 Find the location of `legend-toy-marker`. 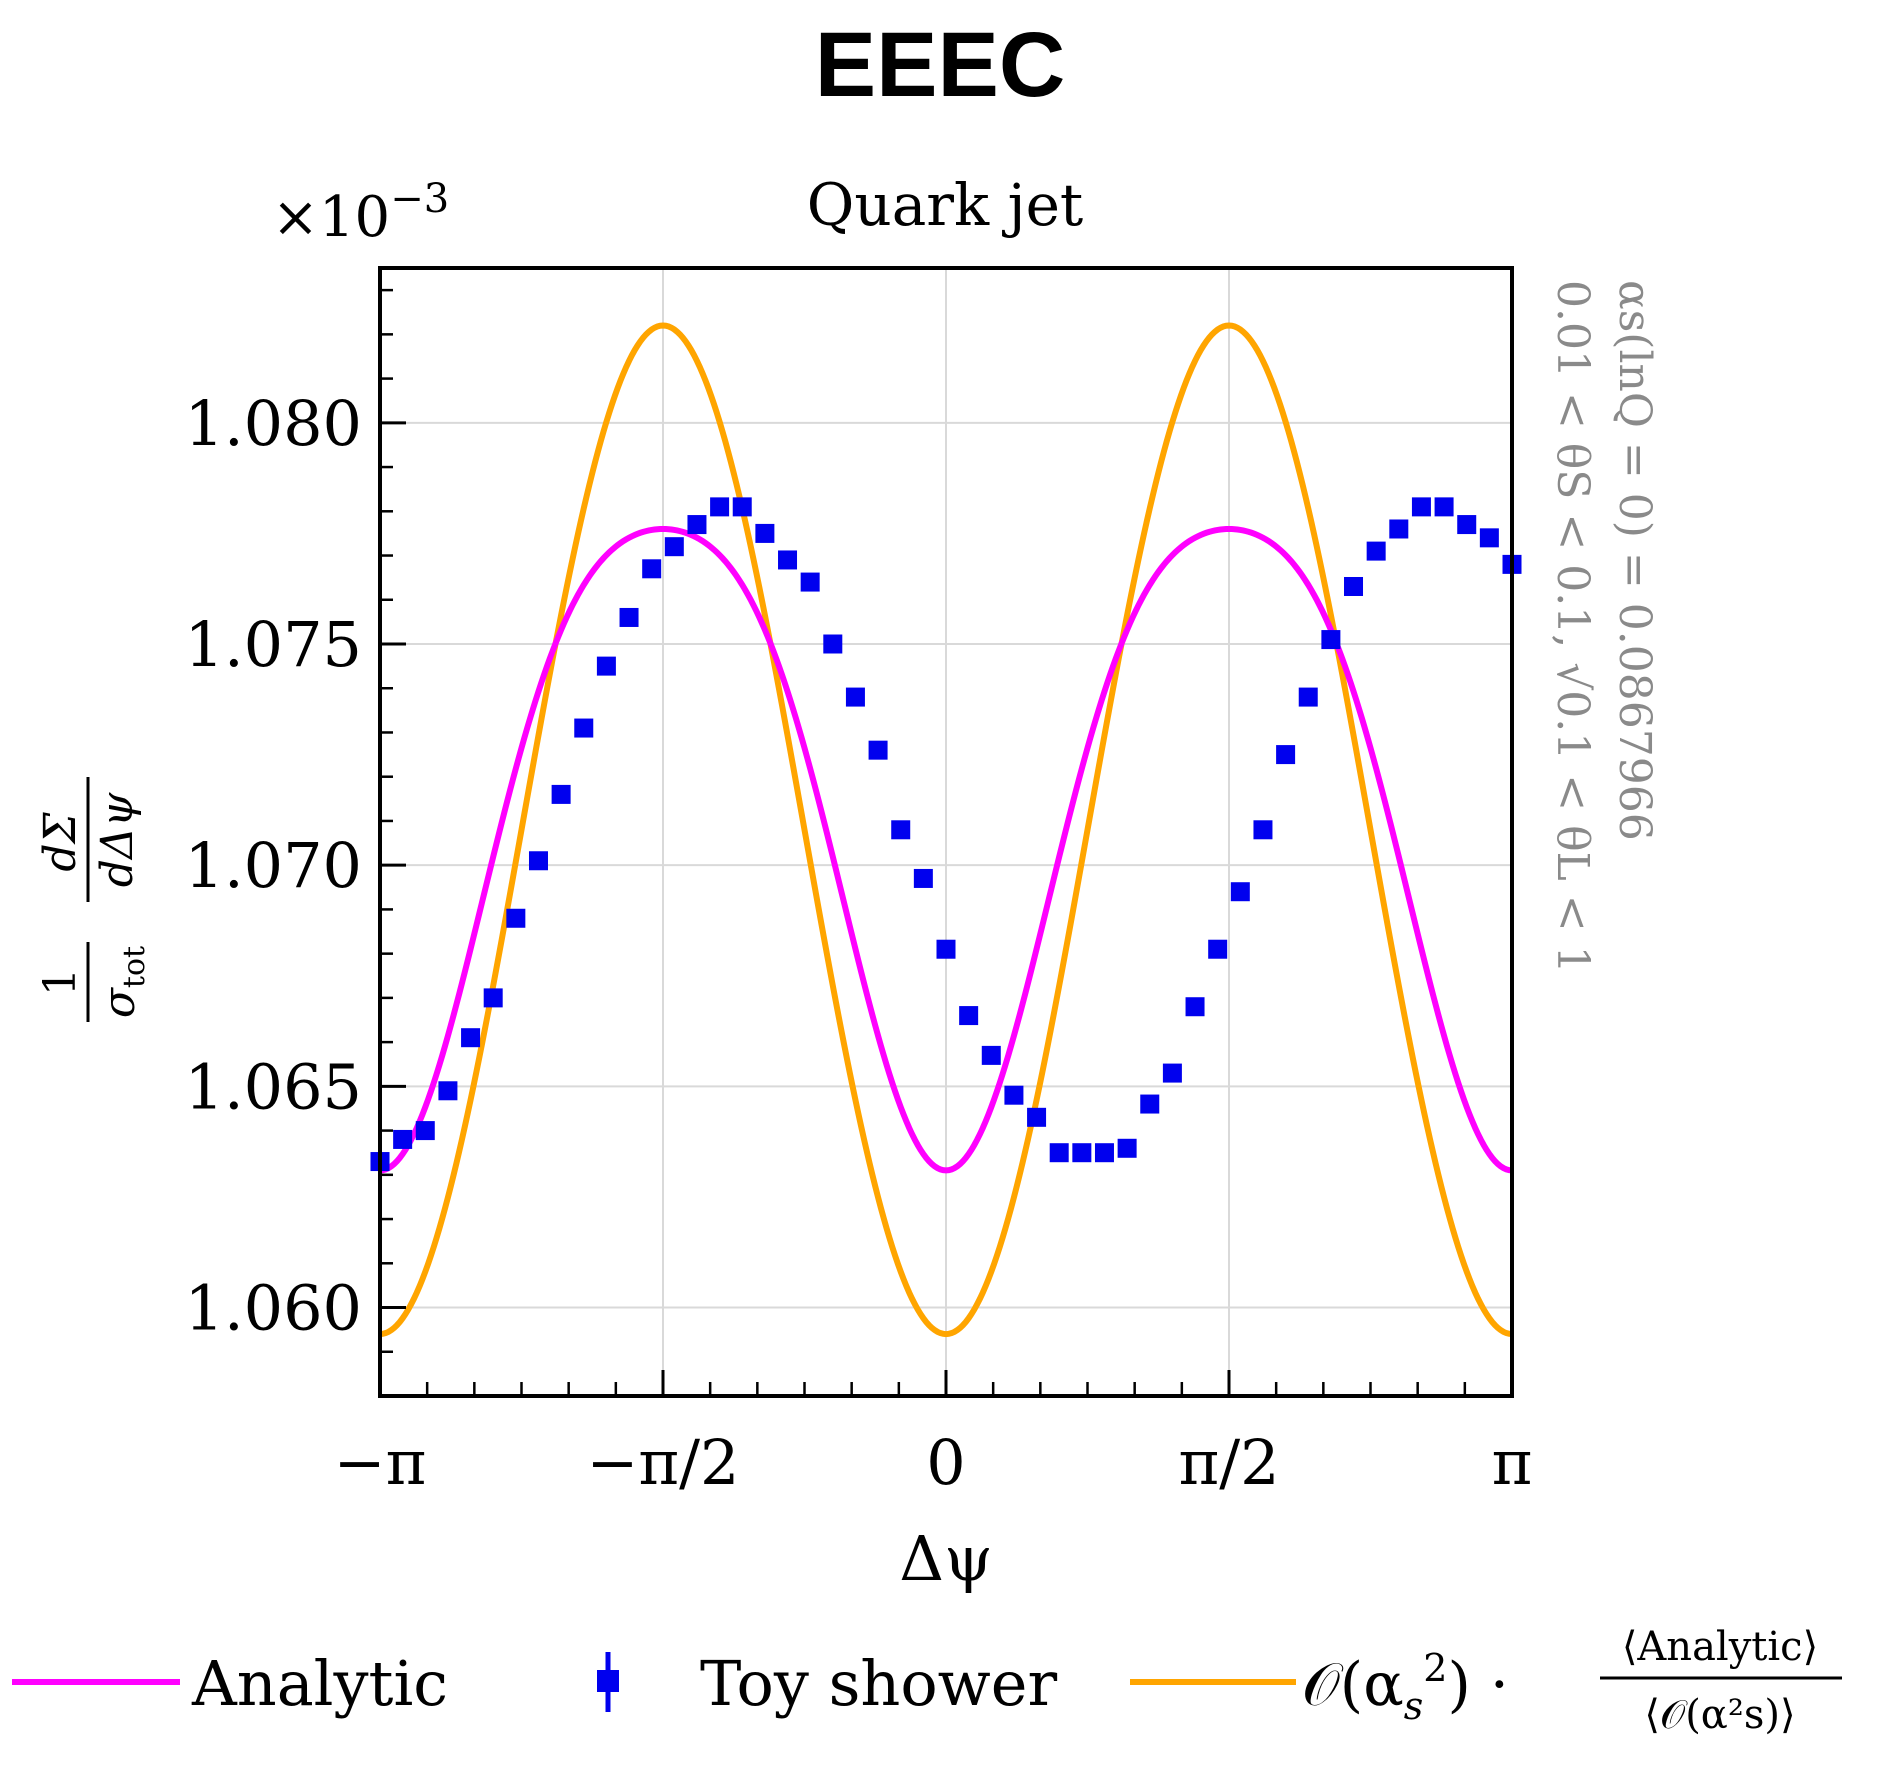

legend-toy-marker is located at coordinates (608, 1681).